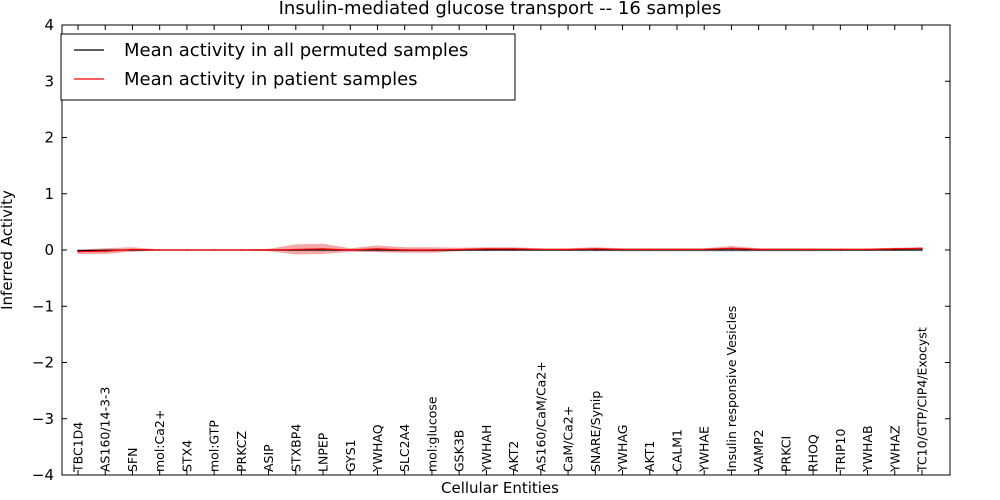  I want to click on y-tick-label: −2, so click(43, 363).